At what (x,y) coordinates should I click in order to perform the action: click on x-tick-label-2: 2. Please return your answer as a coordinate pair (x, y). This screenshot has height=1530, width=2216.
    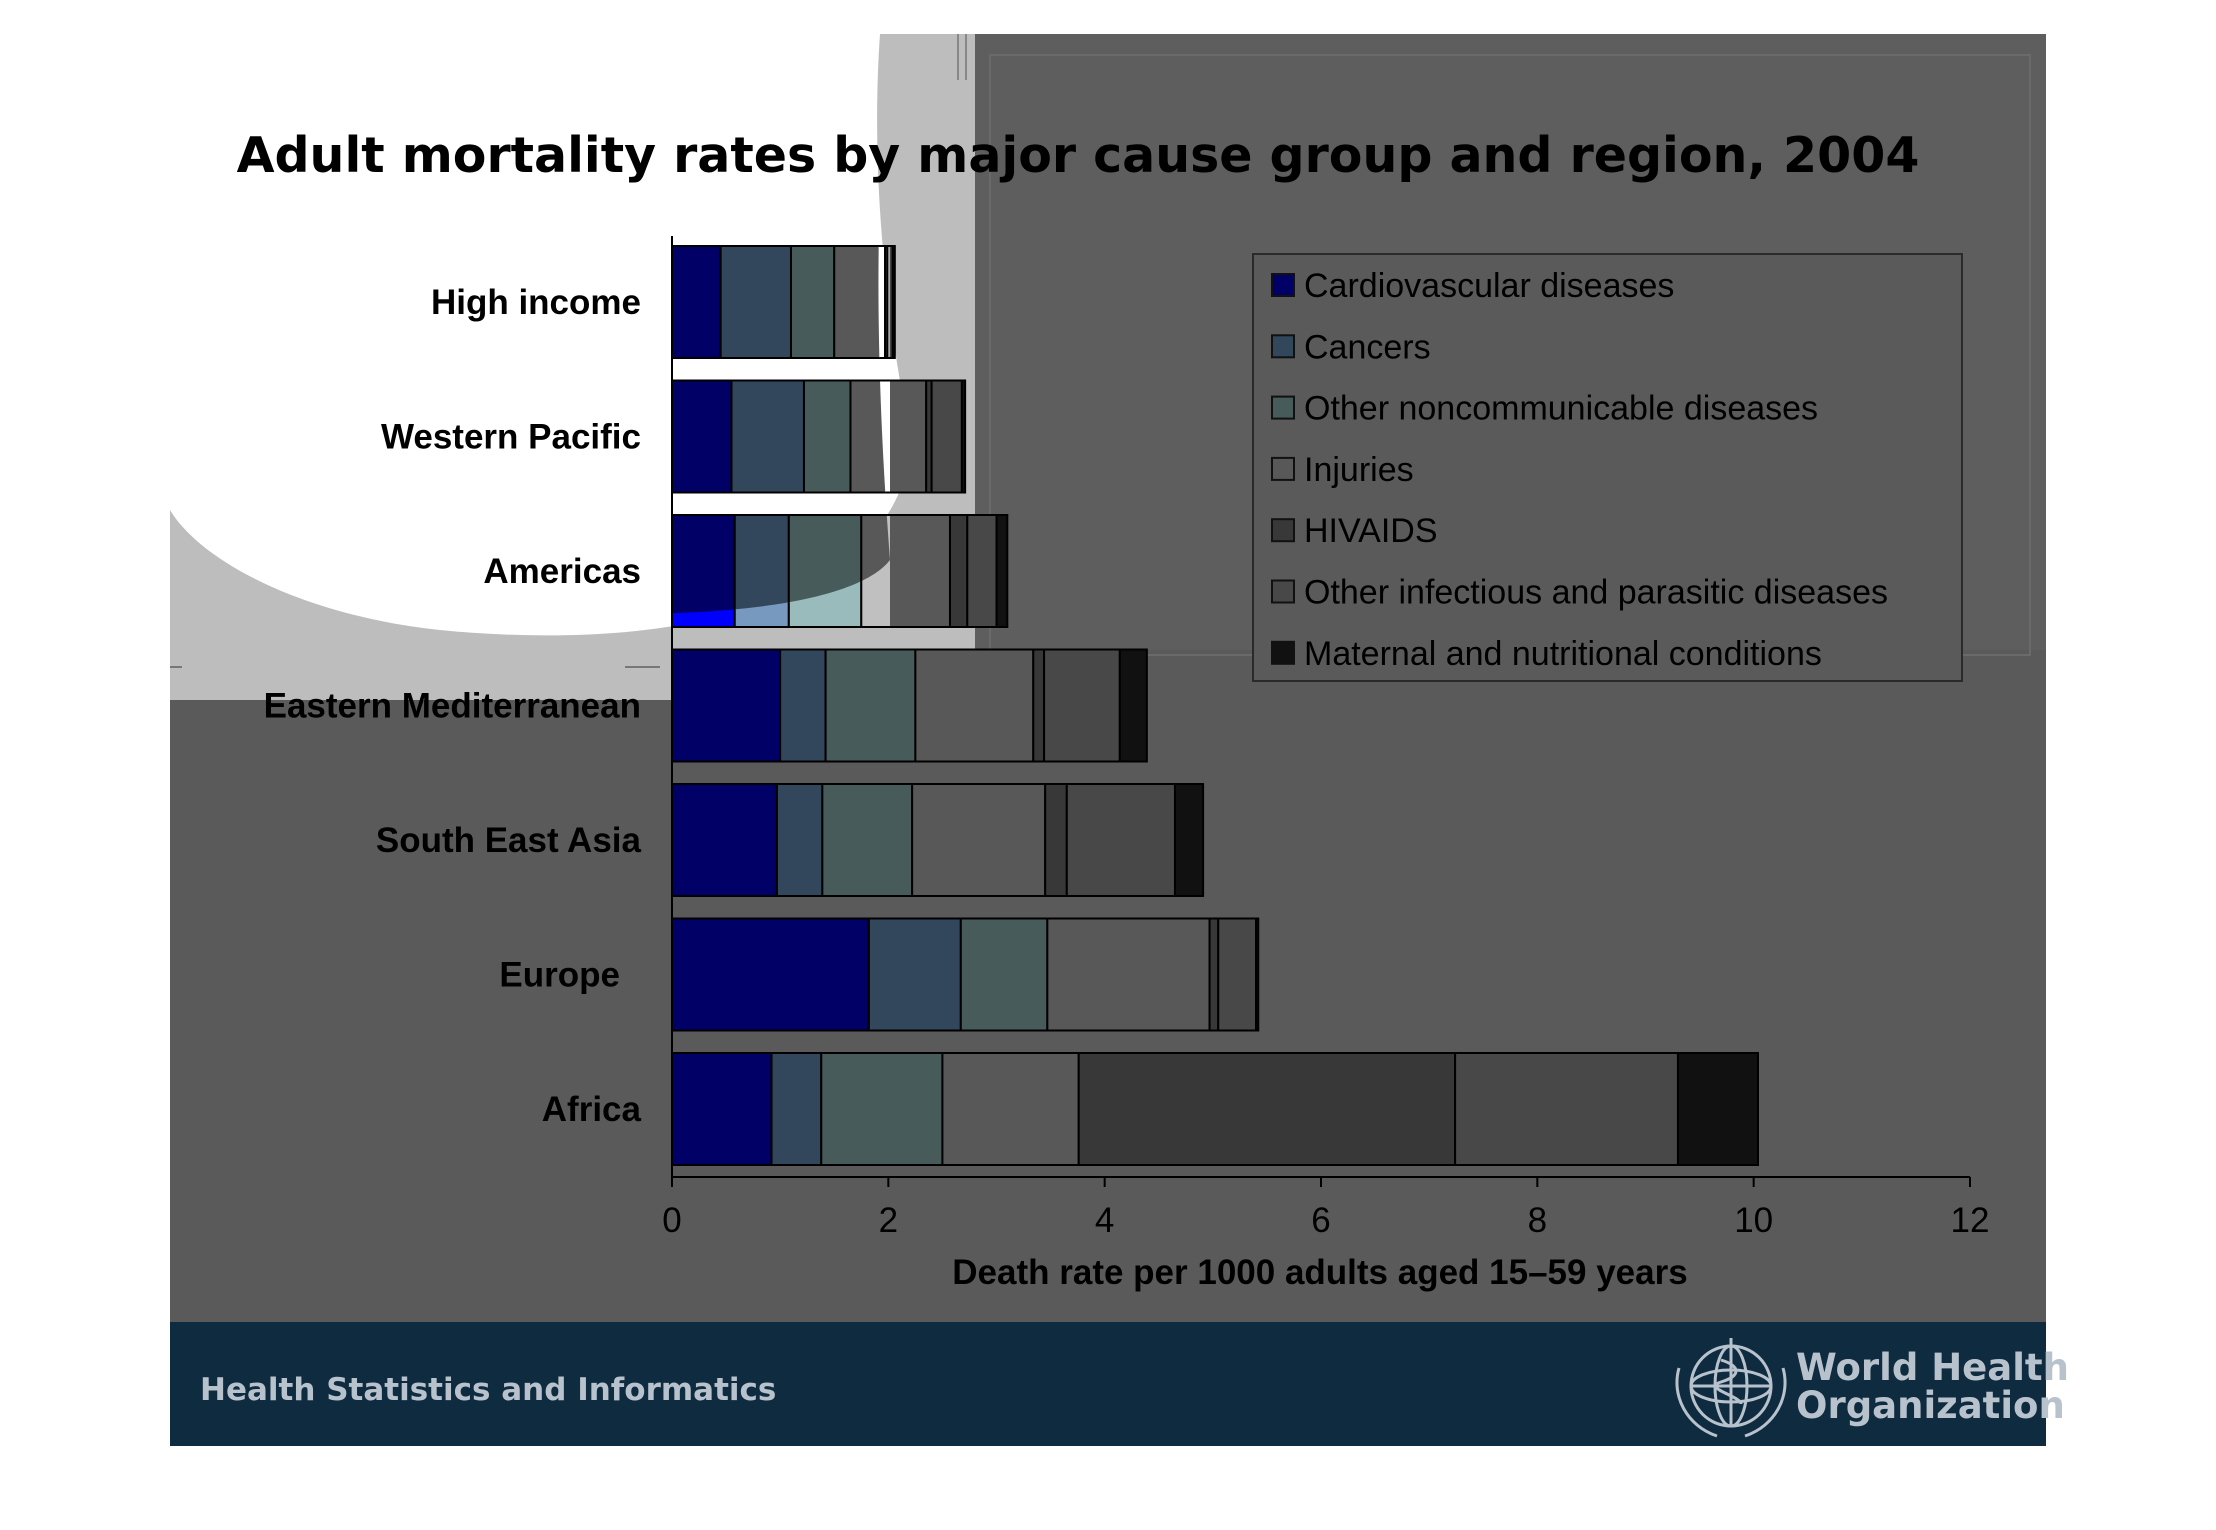
    Looking at the image, I should click on (888, 1220).